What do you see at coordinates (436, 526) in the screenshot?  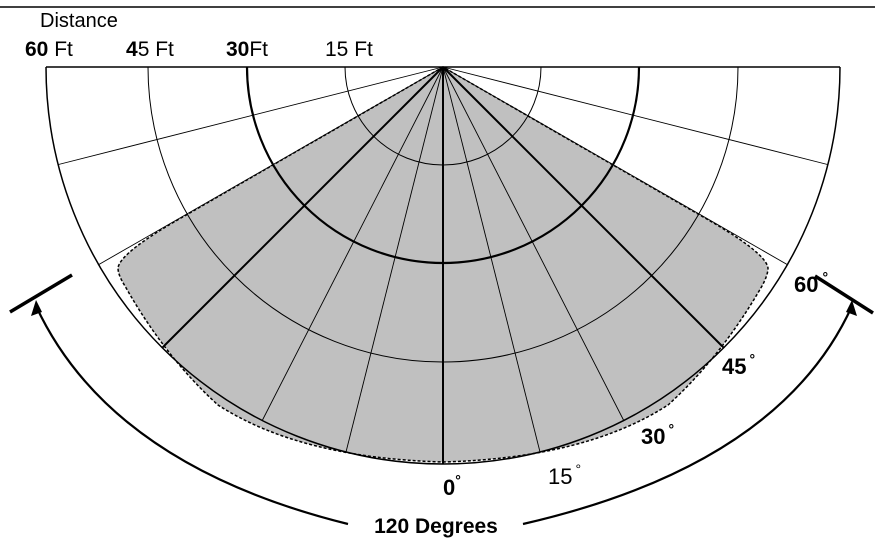 I see `span-label: 120 Degrees` at bounding box center [436, 526].